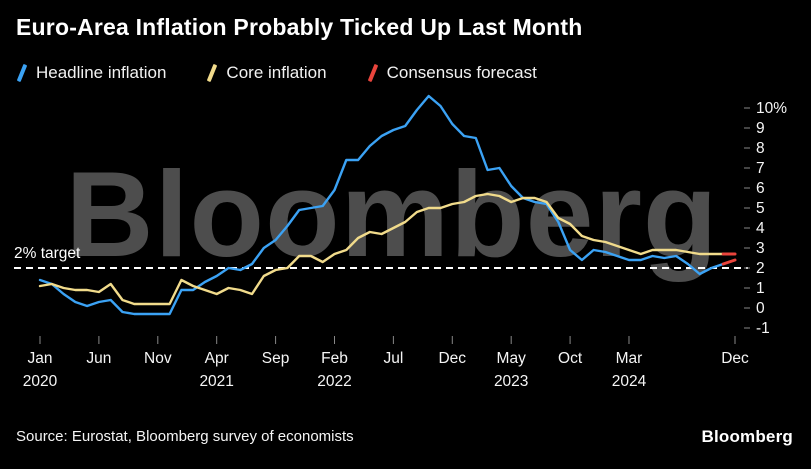 This screenshot has width=811, height=469. I want to click on x-axis-month-label: Mar, so click(629, 358).